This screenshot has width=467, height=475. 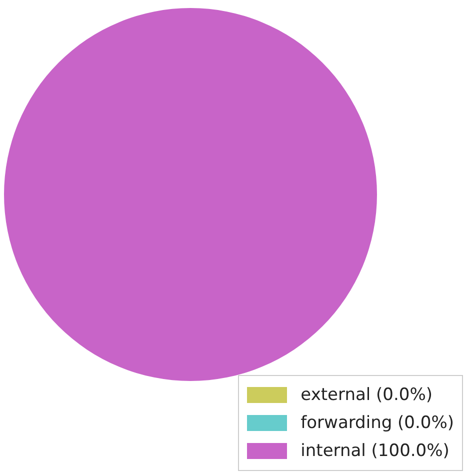 I want to click on legend-label: forwarding (0.0%), so click(x=377, y=423).